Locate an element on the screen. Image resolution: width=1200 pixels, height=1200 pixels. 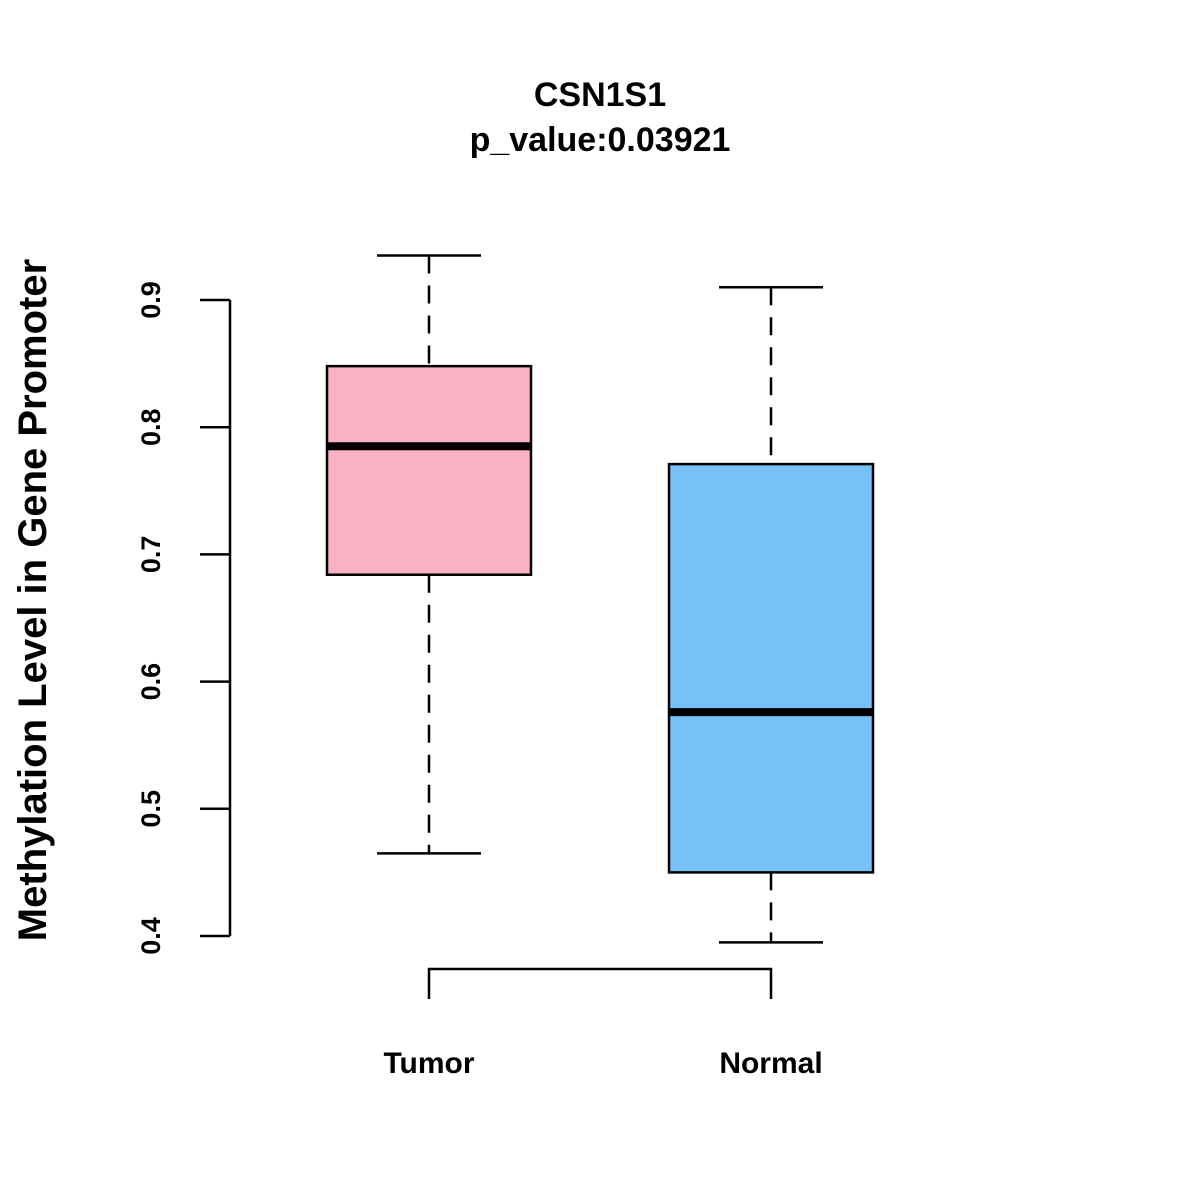
chart-subtitle: p_value:0.03921 is located at coordinates (600, 140).